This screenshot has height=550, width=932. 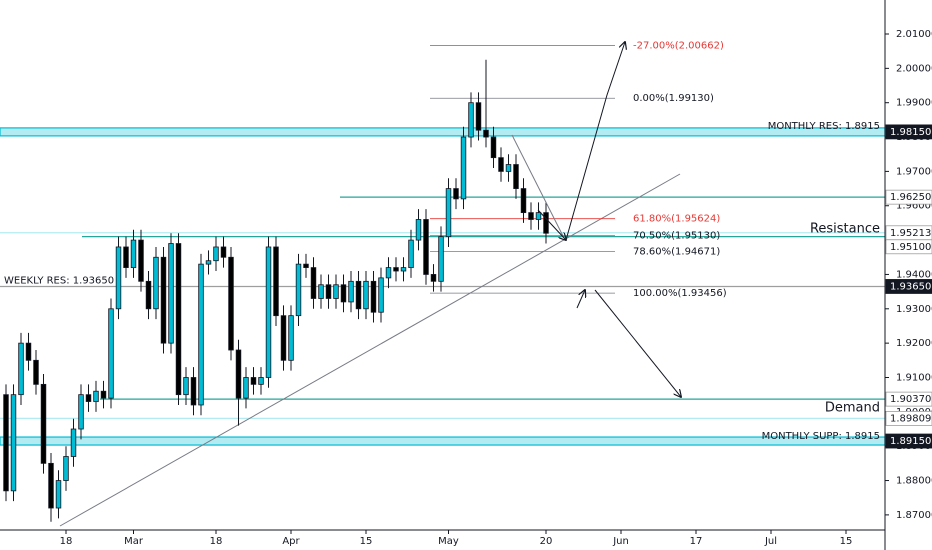 I want to click on price-tag-label: 1.89150, so click(x=910, y=441).